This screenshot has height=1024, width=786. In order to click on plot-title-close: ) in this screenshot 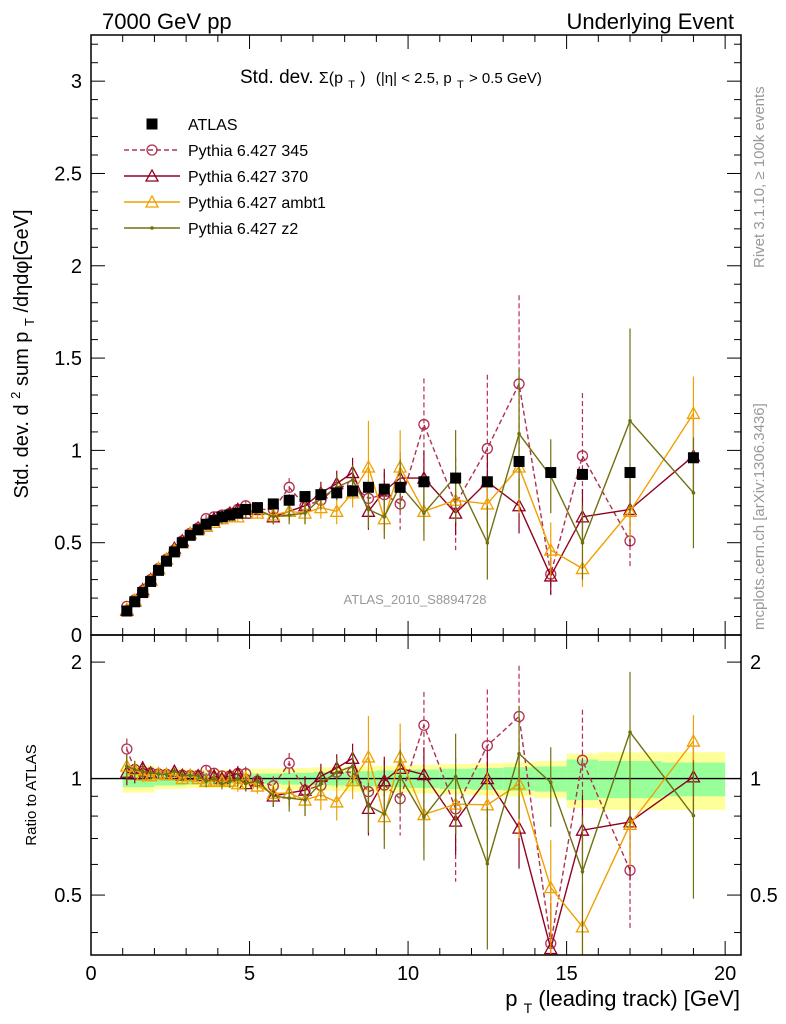, I will do `click(362, 78)`.